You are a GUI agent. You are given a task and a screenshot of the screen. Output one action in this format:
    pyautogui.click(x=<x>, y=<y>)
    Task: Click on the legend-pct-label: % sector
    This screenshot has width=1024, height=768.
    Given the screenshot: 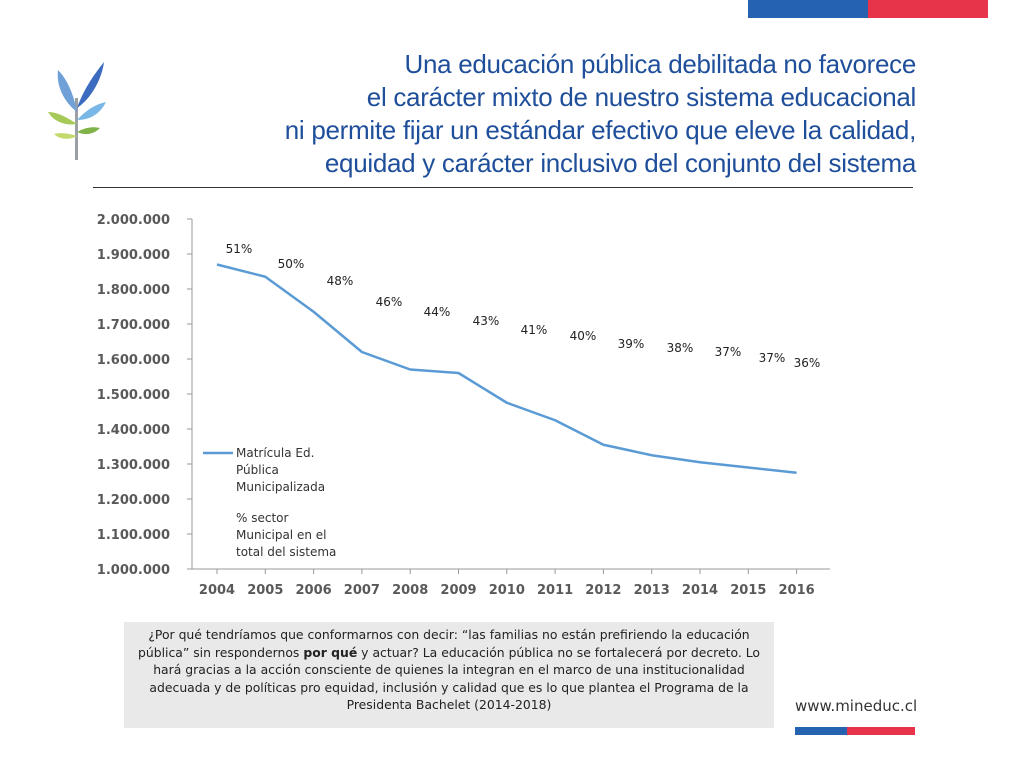 What is the action you would take?
    pyautogui.click(x=262, y=518)
    